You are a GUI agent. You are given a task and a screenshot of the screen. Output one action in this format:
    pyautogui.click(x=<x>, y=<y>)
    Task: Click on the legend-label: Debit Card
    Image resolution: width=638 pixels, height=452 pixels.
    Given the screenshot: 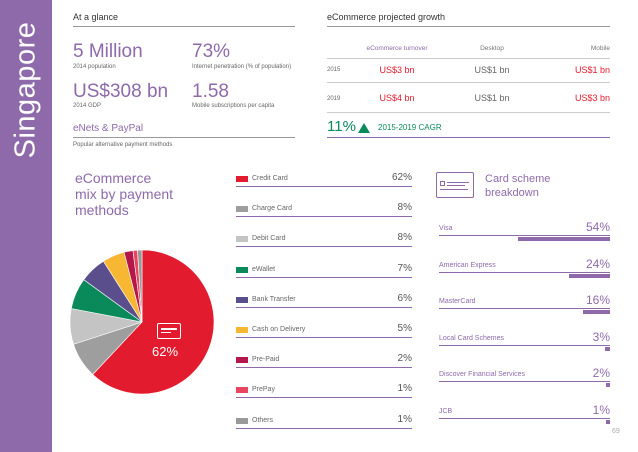 What is the action you would take?
    pyautogui.click(x=269, y=238)
    